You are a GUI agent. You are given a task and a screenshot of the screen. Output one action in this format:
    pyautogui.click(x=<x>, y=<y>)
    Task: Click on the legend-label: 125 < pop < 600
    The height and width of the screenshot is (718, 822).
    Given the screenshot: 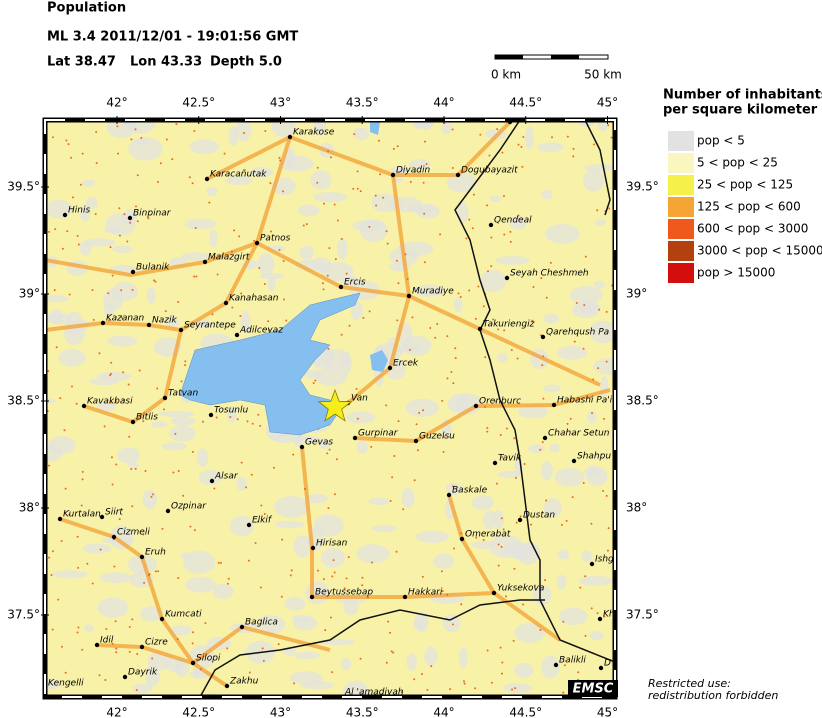 What is the action you would take?
    pyautogui.click(x=749, y=207)
    